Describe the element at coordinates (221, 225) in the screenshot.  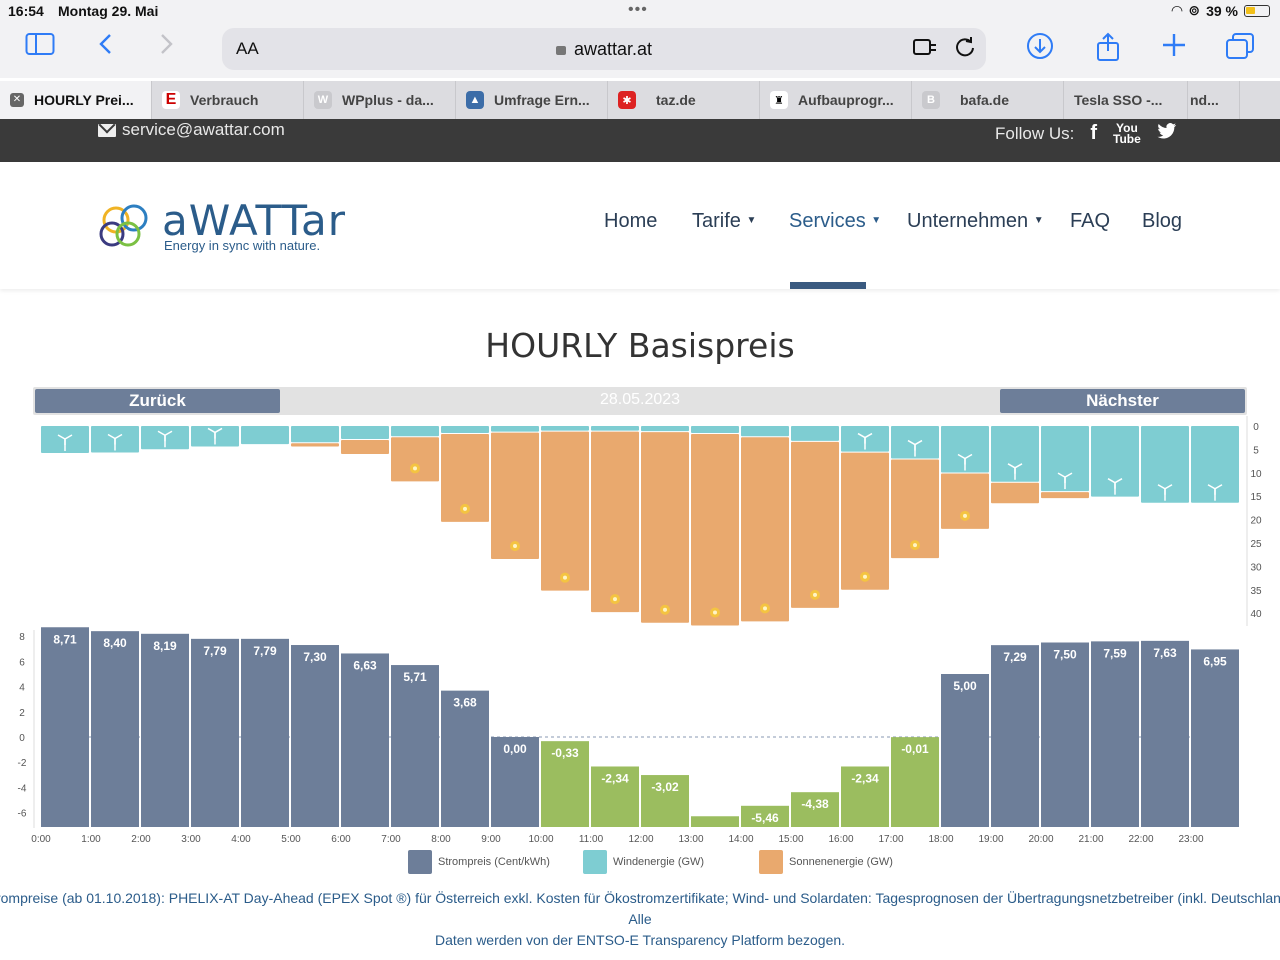
I see `awattar-logo: aWATTar Energy in sync with nature.` at that location.